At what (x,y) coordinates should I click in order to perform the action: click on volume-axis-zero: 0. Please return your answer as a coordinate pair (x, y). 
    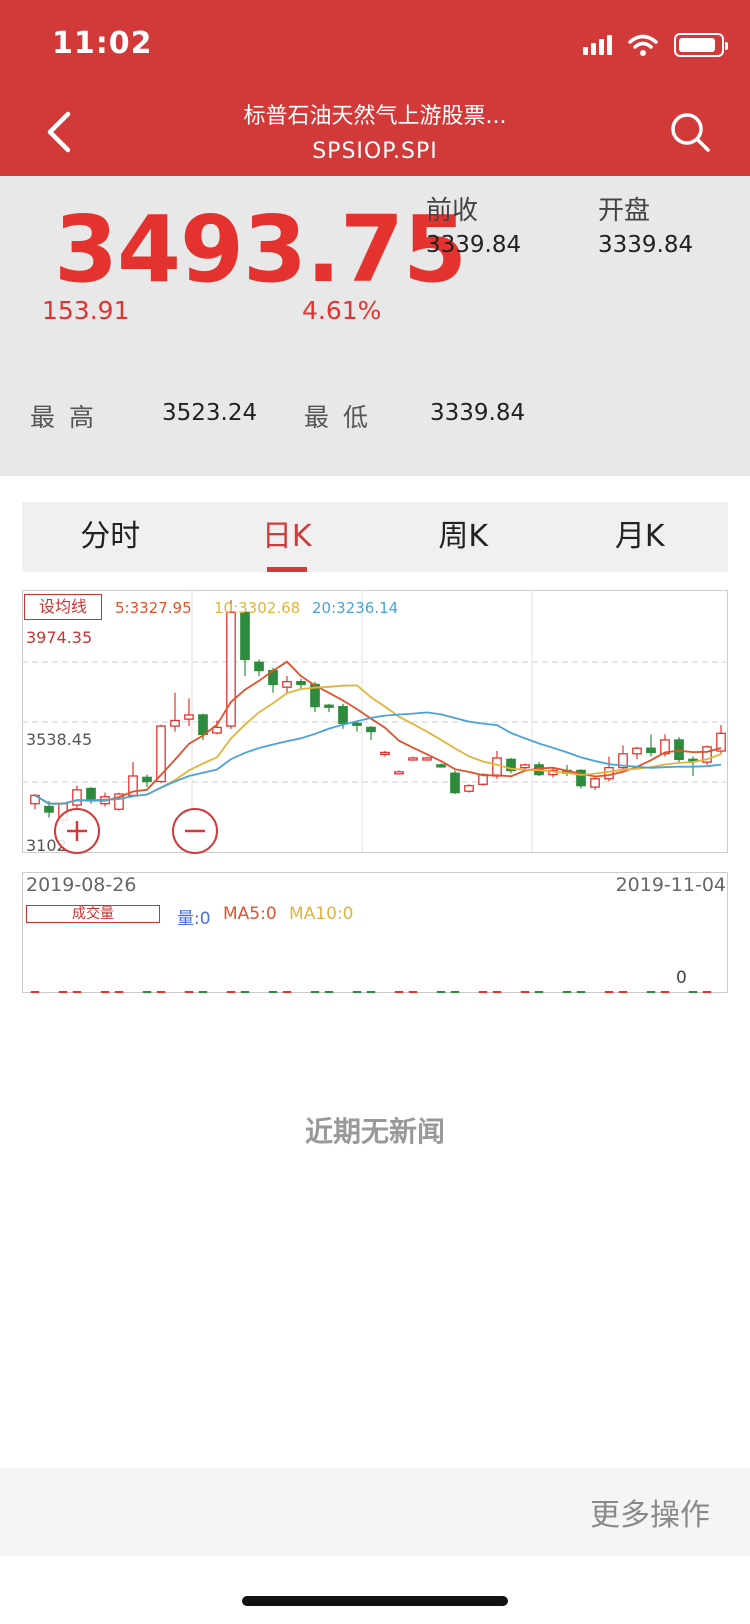
    Looking at the image, I should click on (681, 978).